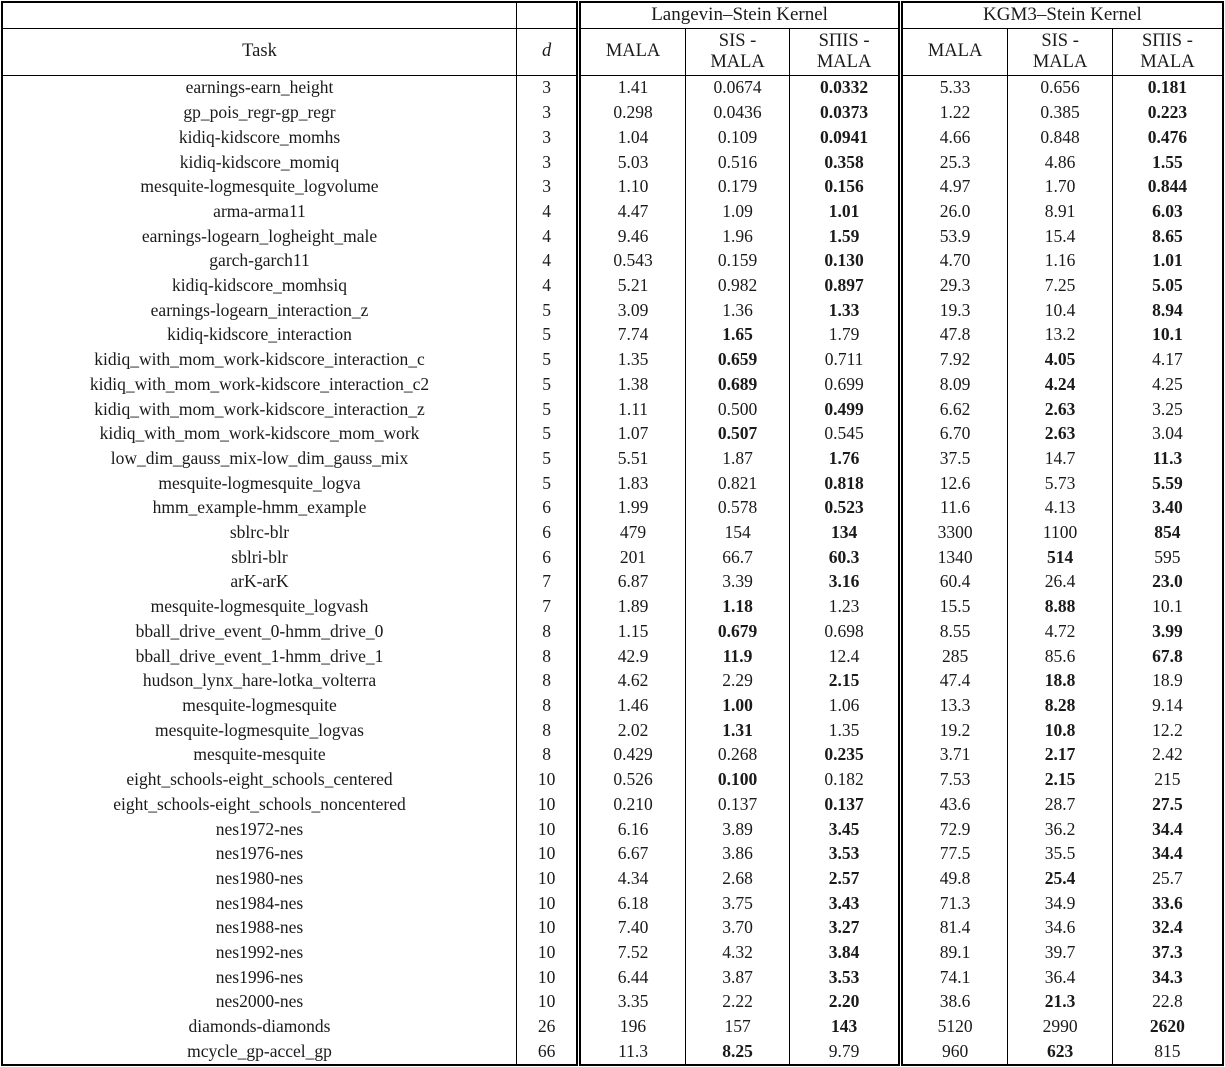 This screenshot has width=1225, height=1067. I want to click on value-cell: 10.8, so click(1060, 730).